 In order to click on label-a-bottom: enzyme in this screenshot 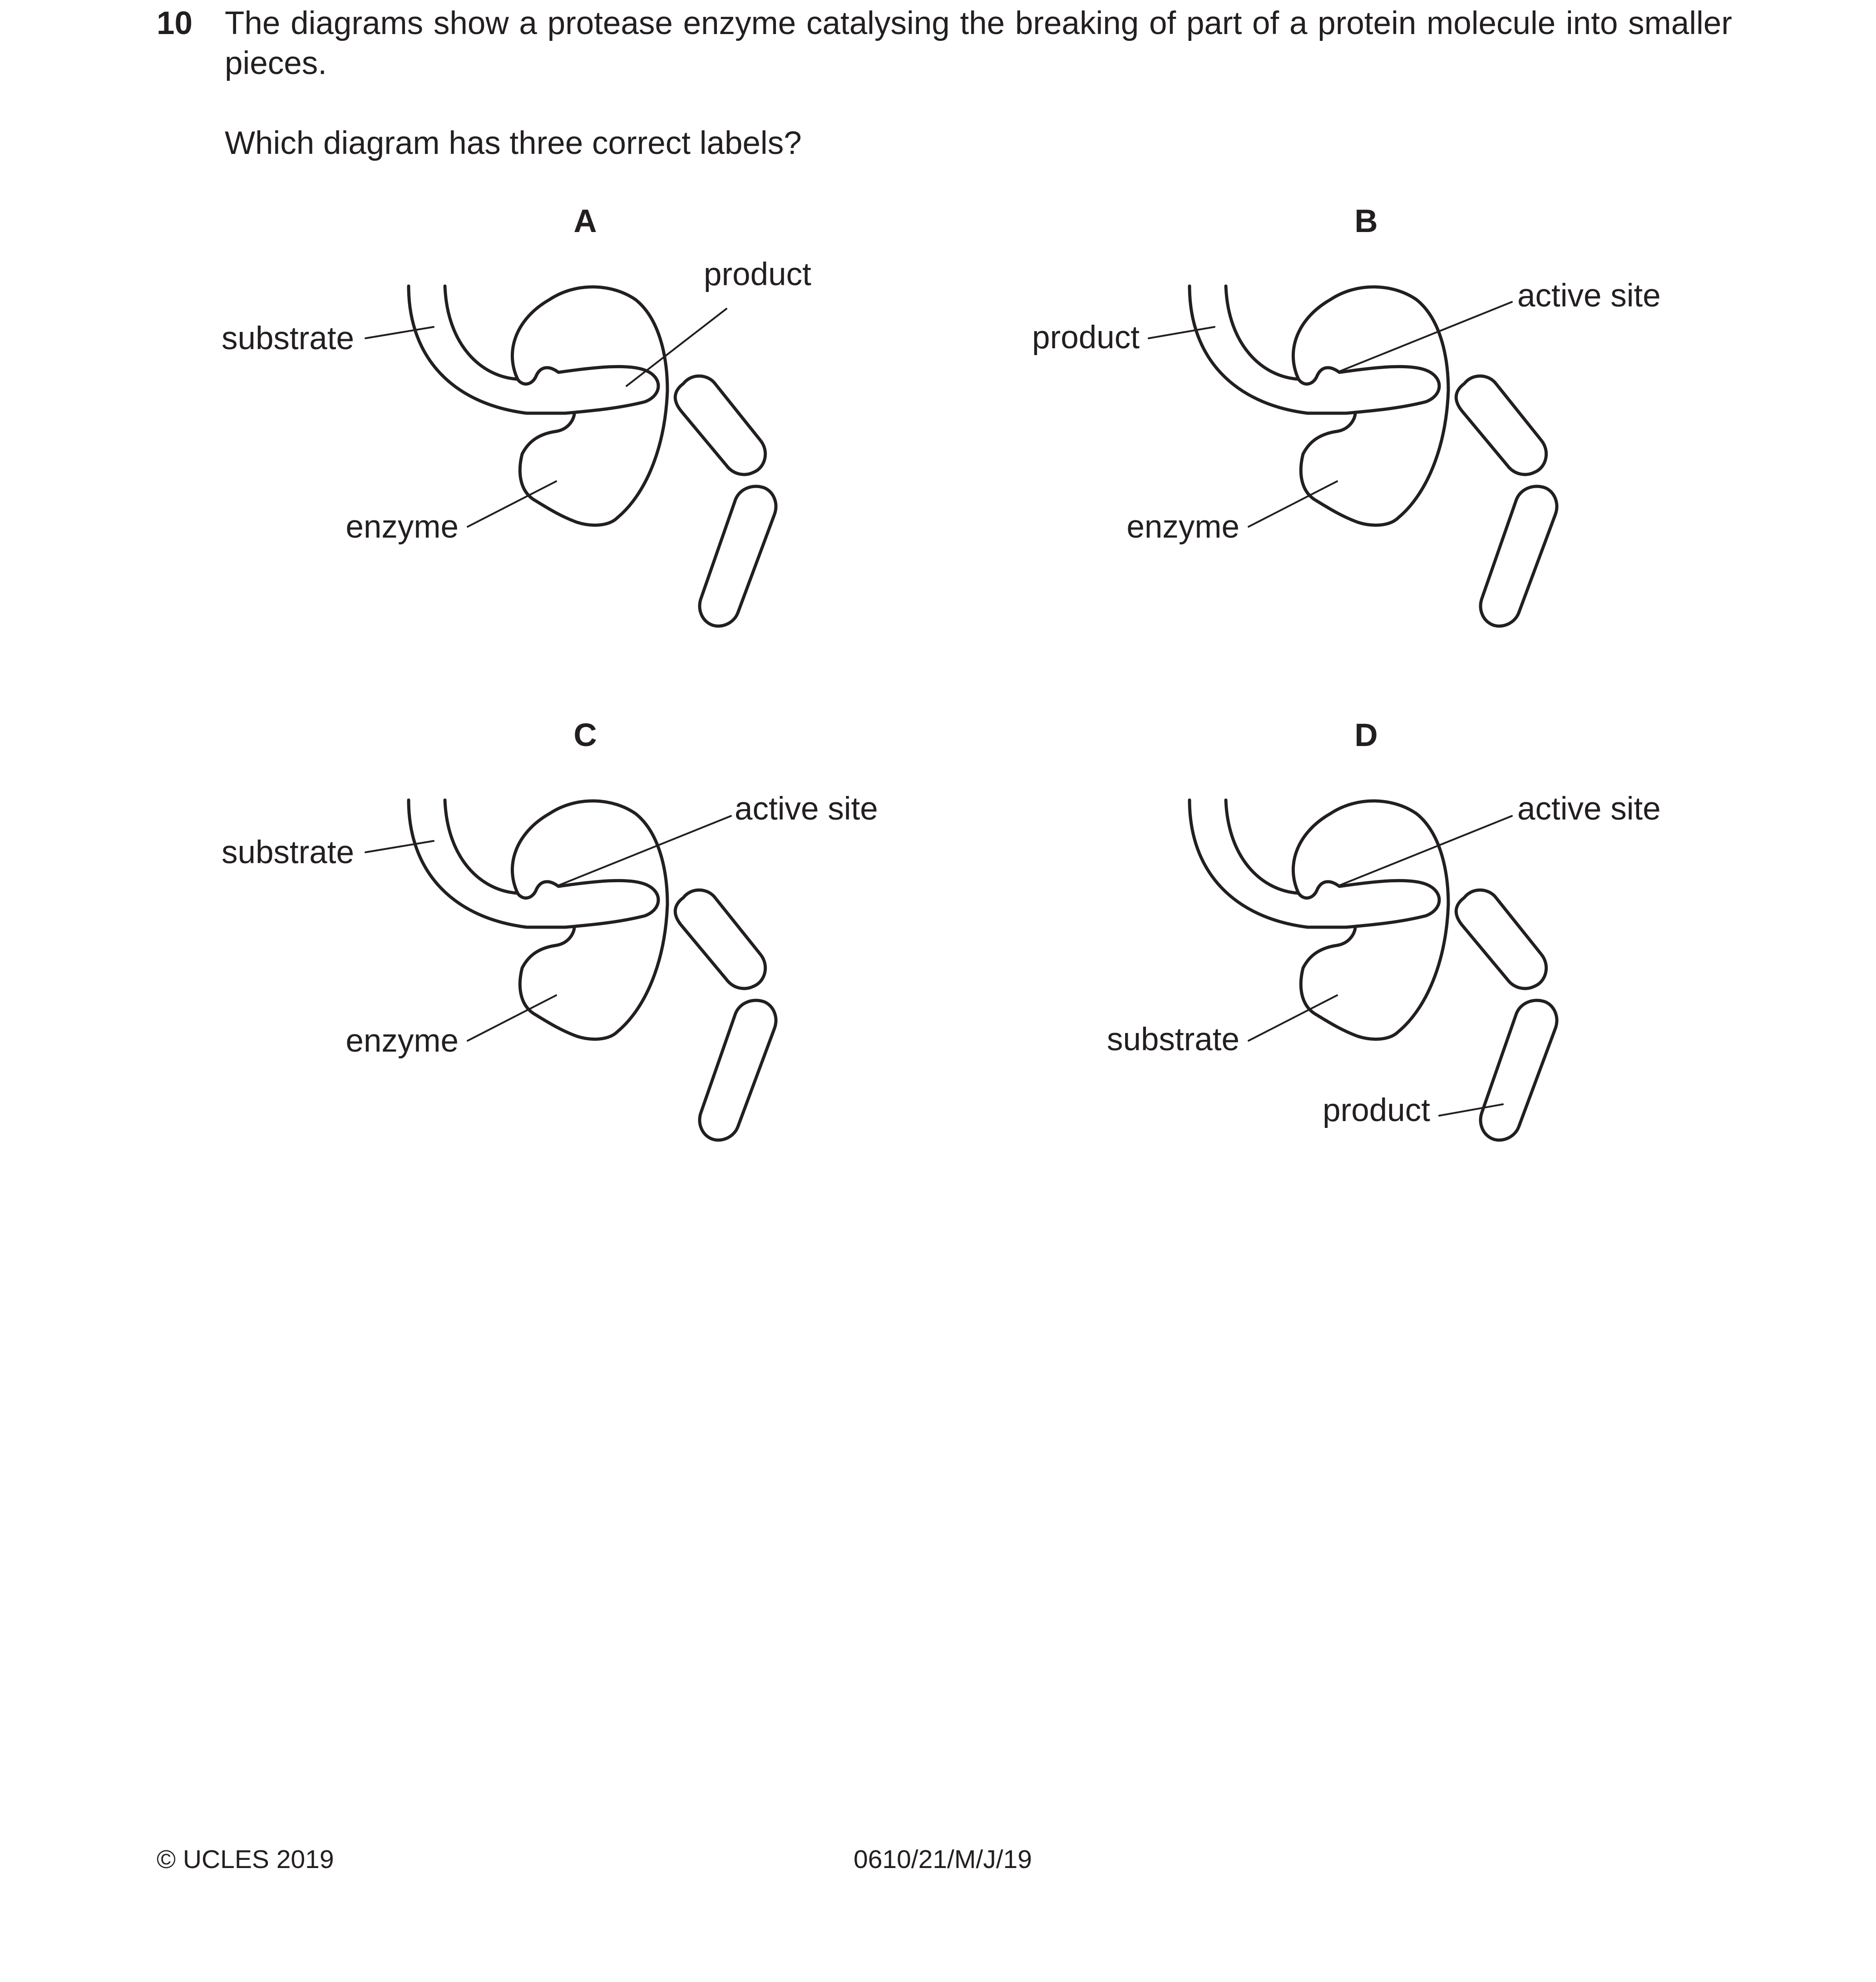, I will do `click(403, 527)`.